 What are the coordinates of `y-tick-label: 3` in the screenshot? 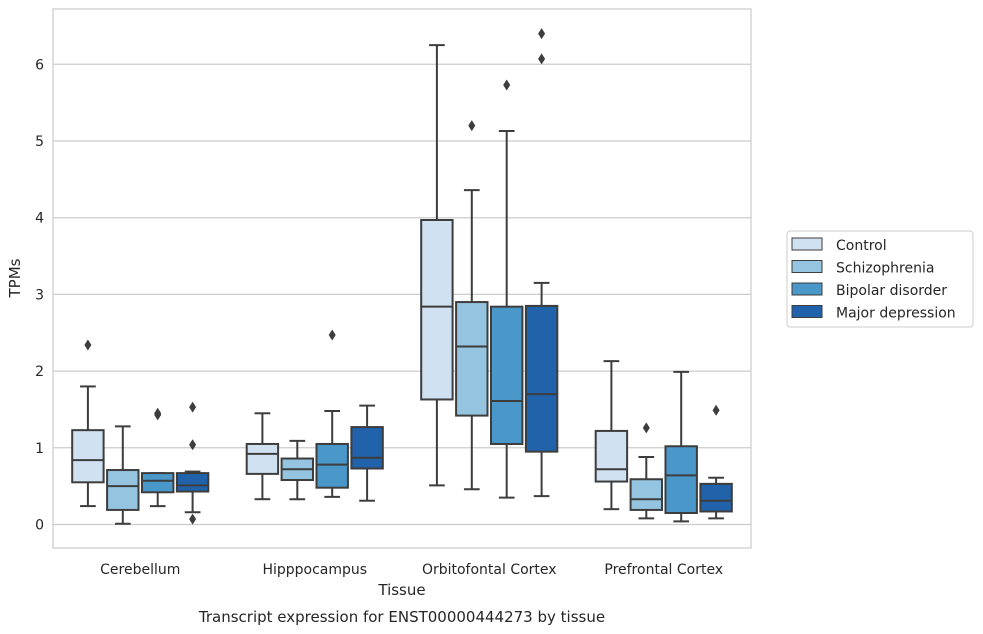 It's located at (39, 295).